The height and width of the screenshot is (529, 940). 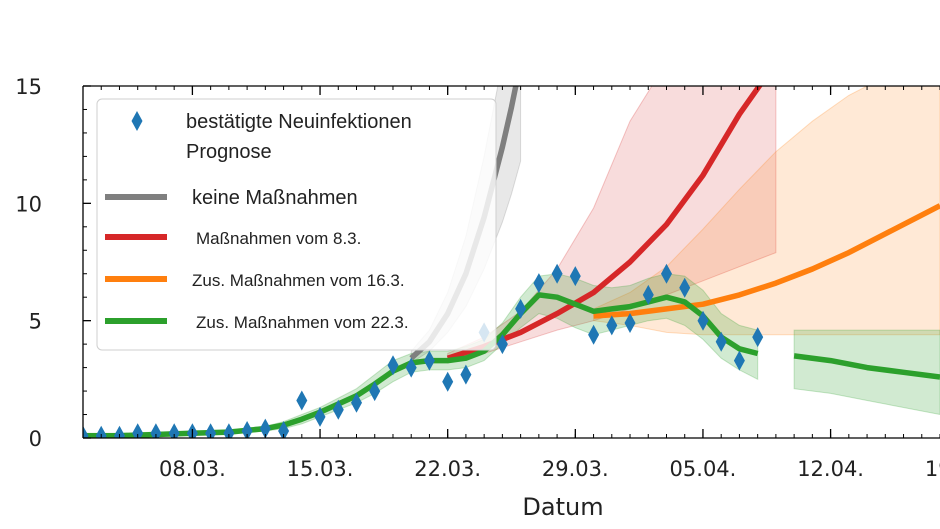 What do you see at coordinates (28, 204) in the screenshot?
I see `y-tick-label: 10` at bounding box center [28, 204].